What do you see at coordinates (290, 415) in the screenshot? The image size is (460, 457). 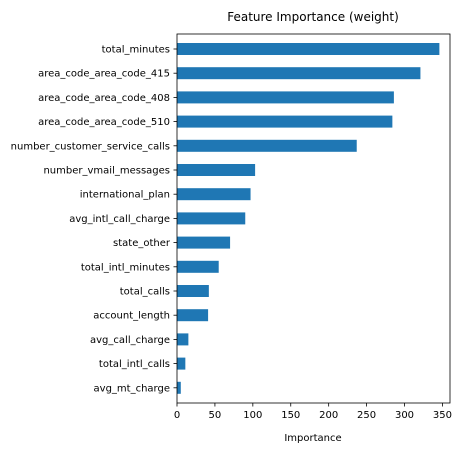 I see `x-tick-label: 150` at bounding box center [290, 415].